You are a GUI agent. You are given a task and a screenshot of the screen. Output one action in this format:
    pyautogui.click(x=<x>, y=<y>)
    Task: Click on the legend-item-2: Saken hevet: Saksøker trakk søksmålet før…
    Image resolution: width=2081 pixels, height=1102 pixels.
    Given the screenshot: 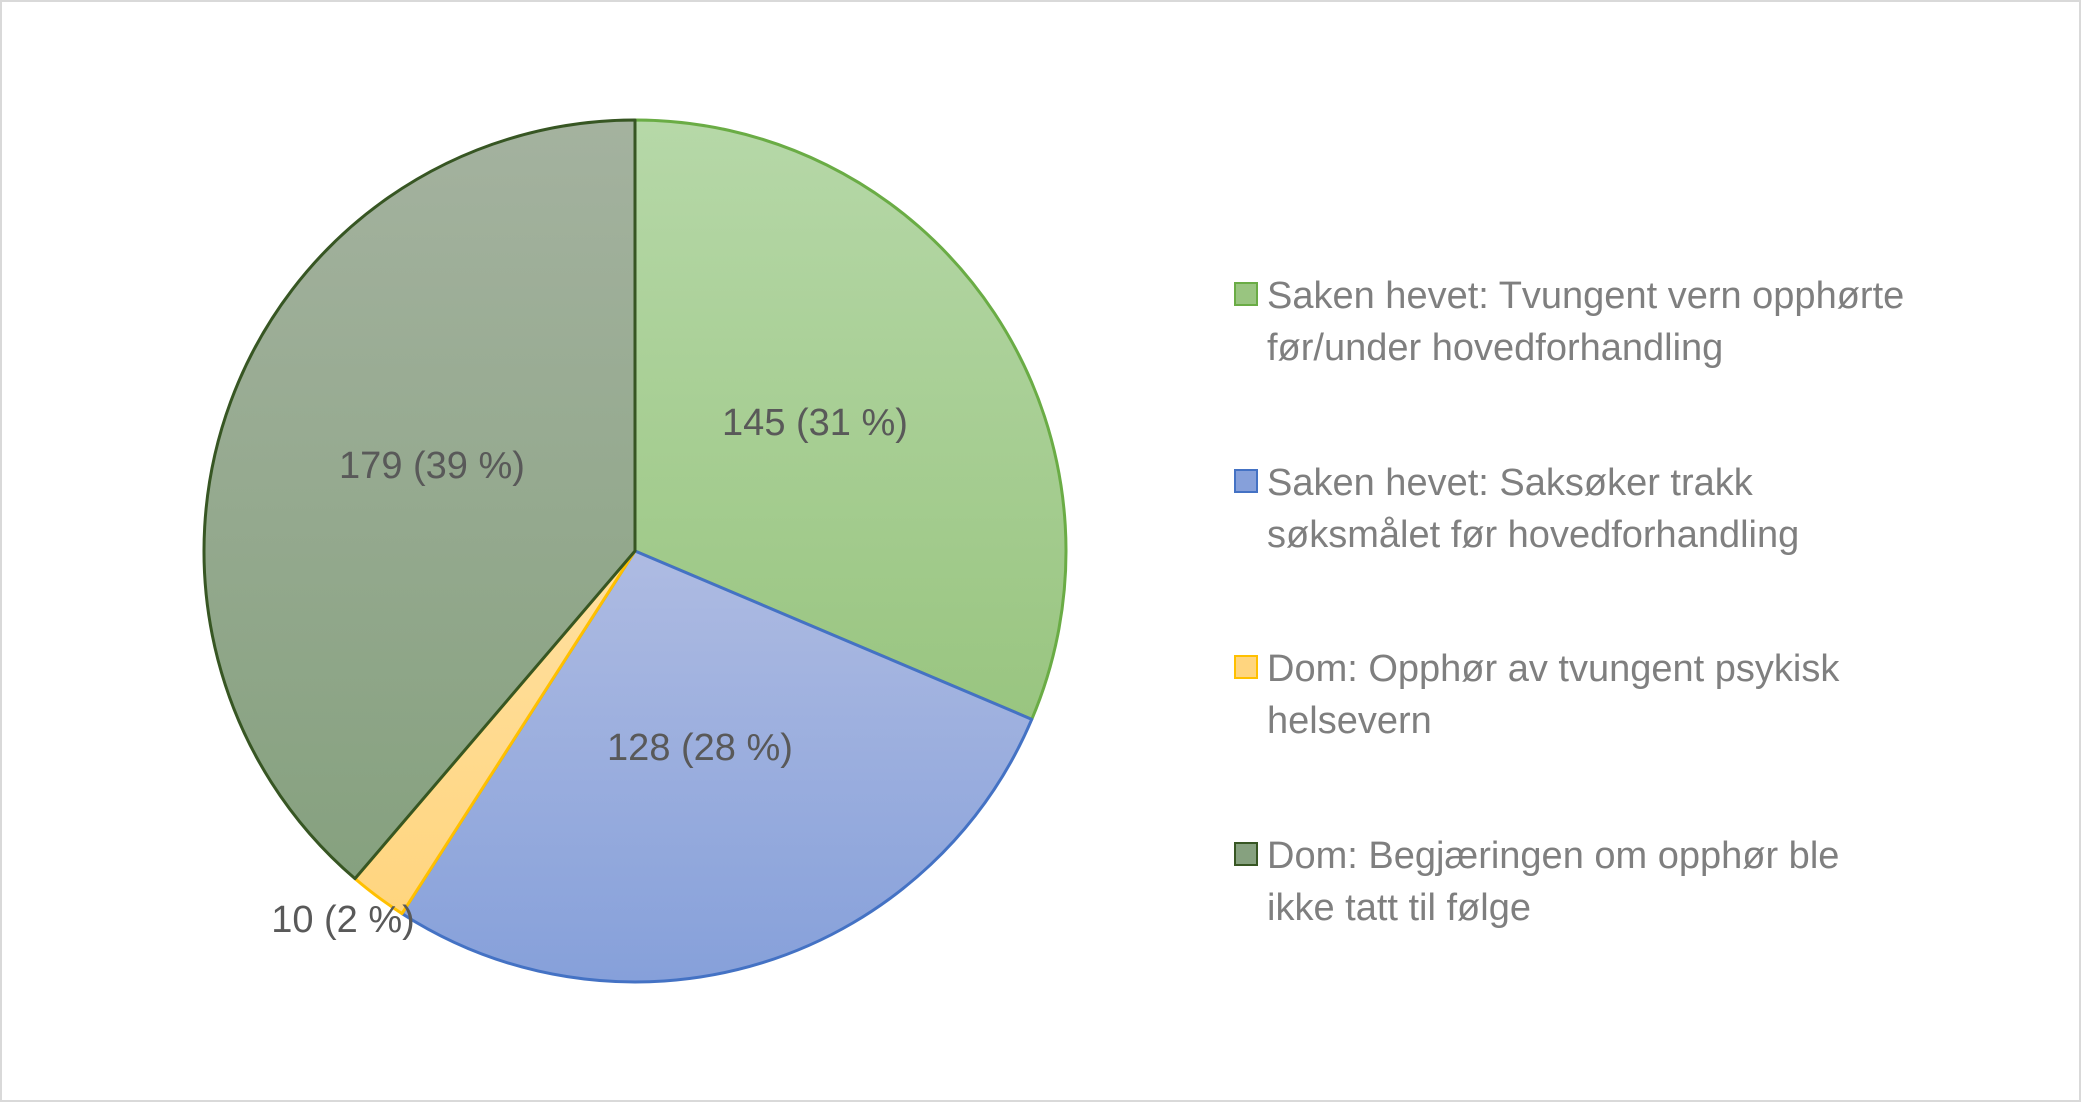 What is the action you would take?
    pyautogui.click(x=1516, y=509)
    